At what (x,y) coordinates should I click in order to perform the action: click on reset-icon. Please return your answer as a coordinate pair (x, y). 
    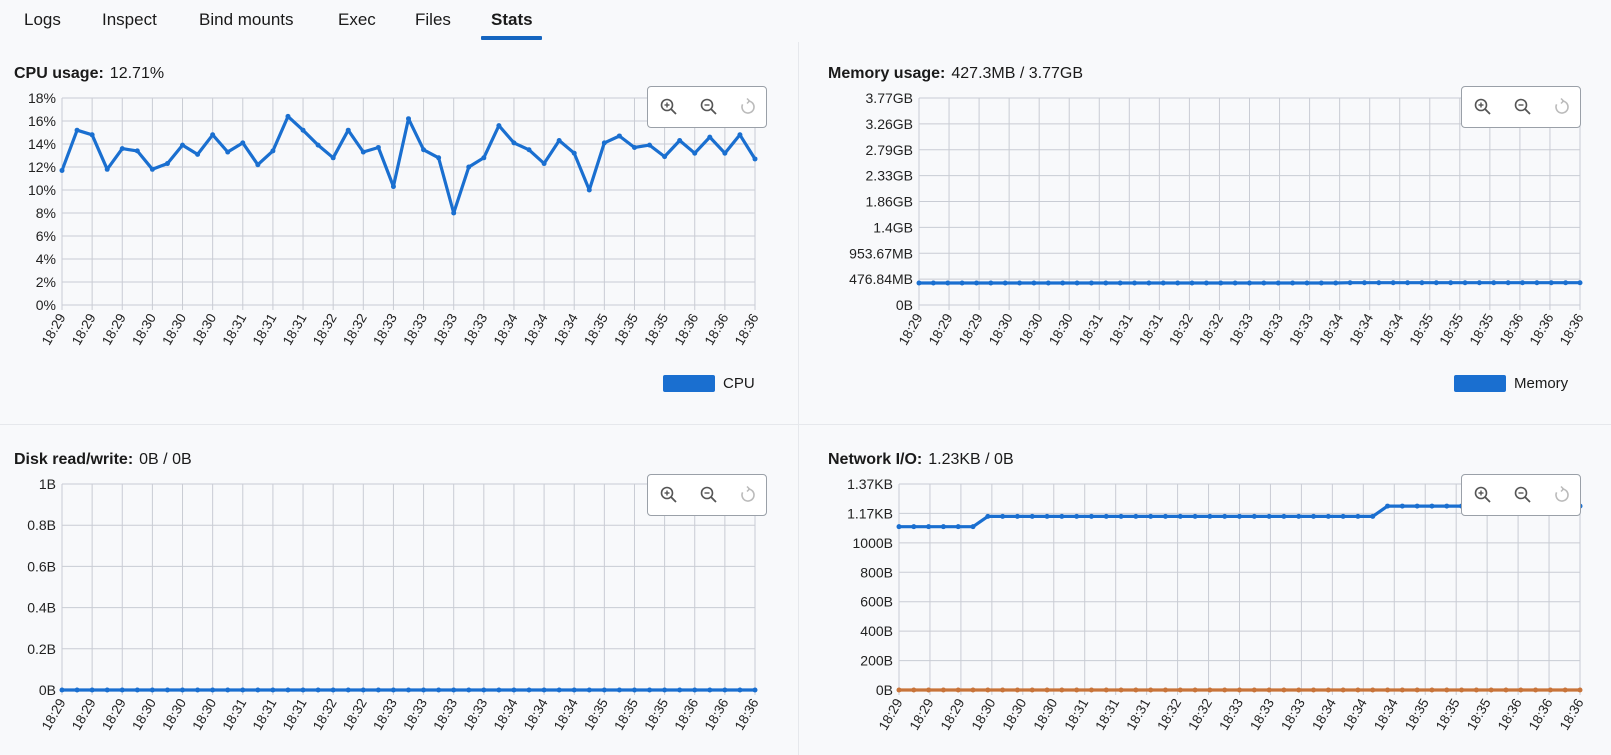
    Looking at the image, I should click on (1562, 495).